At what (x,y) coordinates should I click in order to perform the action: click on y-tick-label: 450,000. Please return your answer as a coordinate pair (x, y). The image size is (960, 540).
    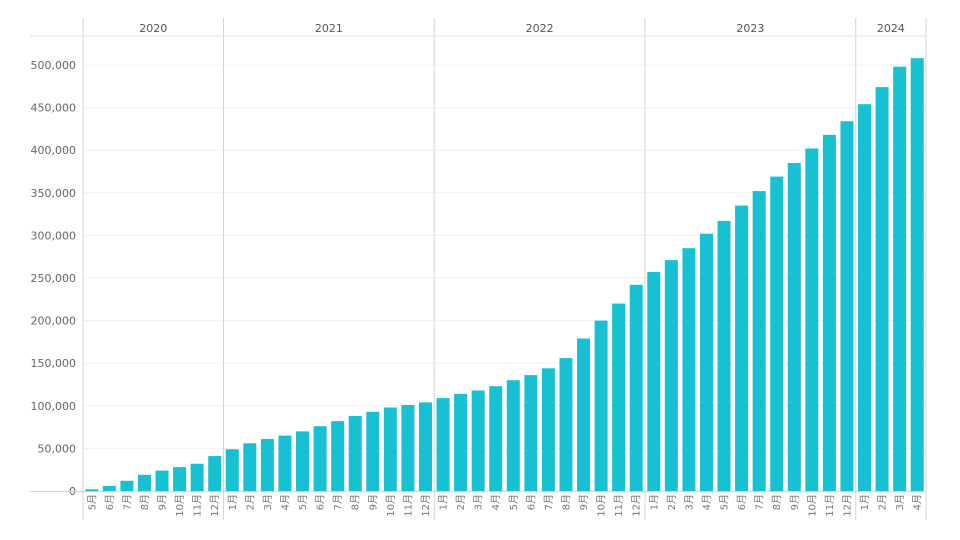
    Looking at the image, I should click on (54, 108).